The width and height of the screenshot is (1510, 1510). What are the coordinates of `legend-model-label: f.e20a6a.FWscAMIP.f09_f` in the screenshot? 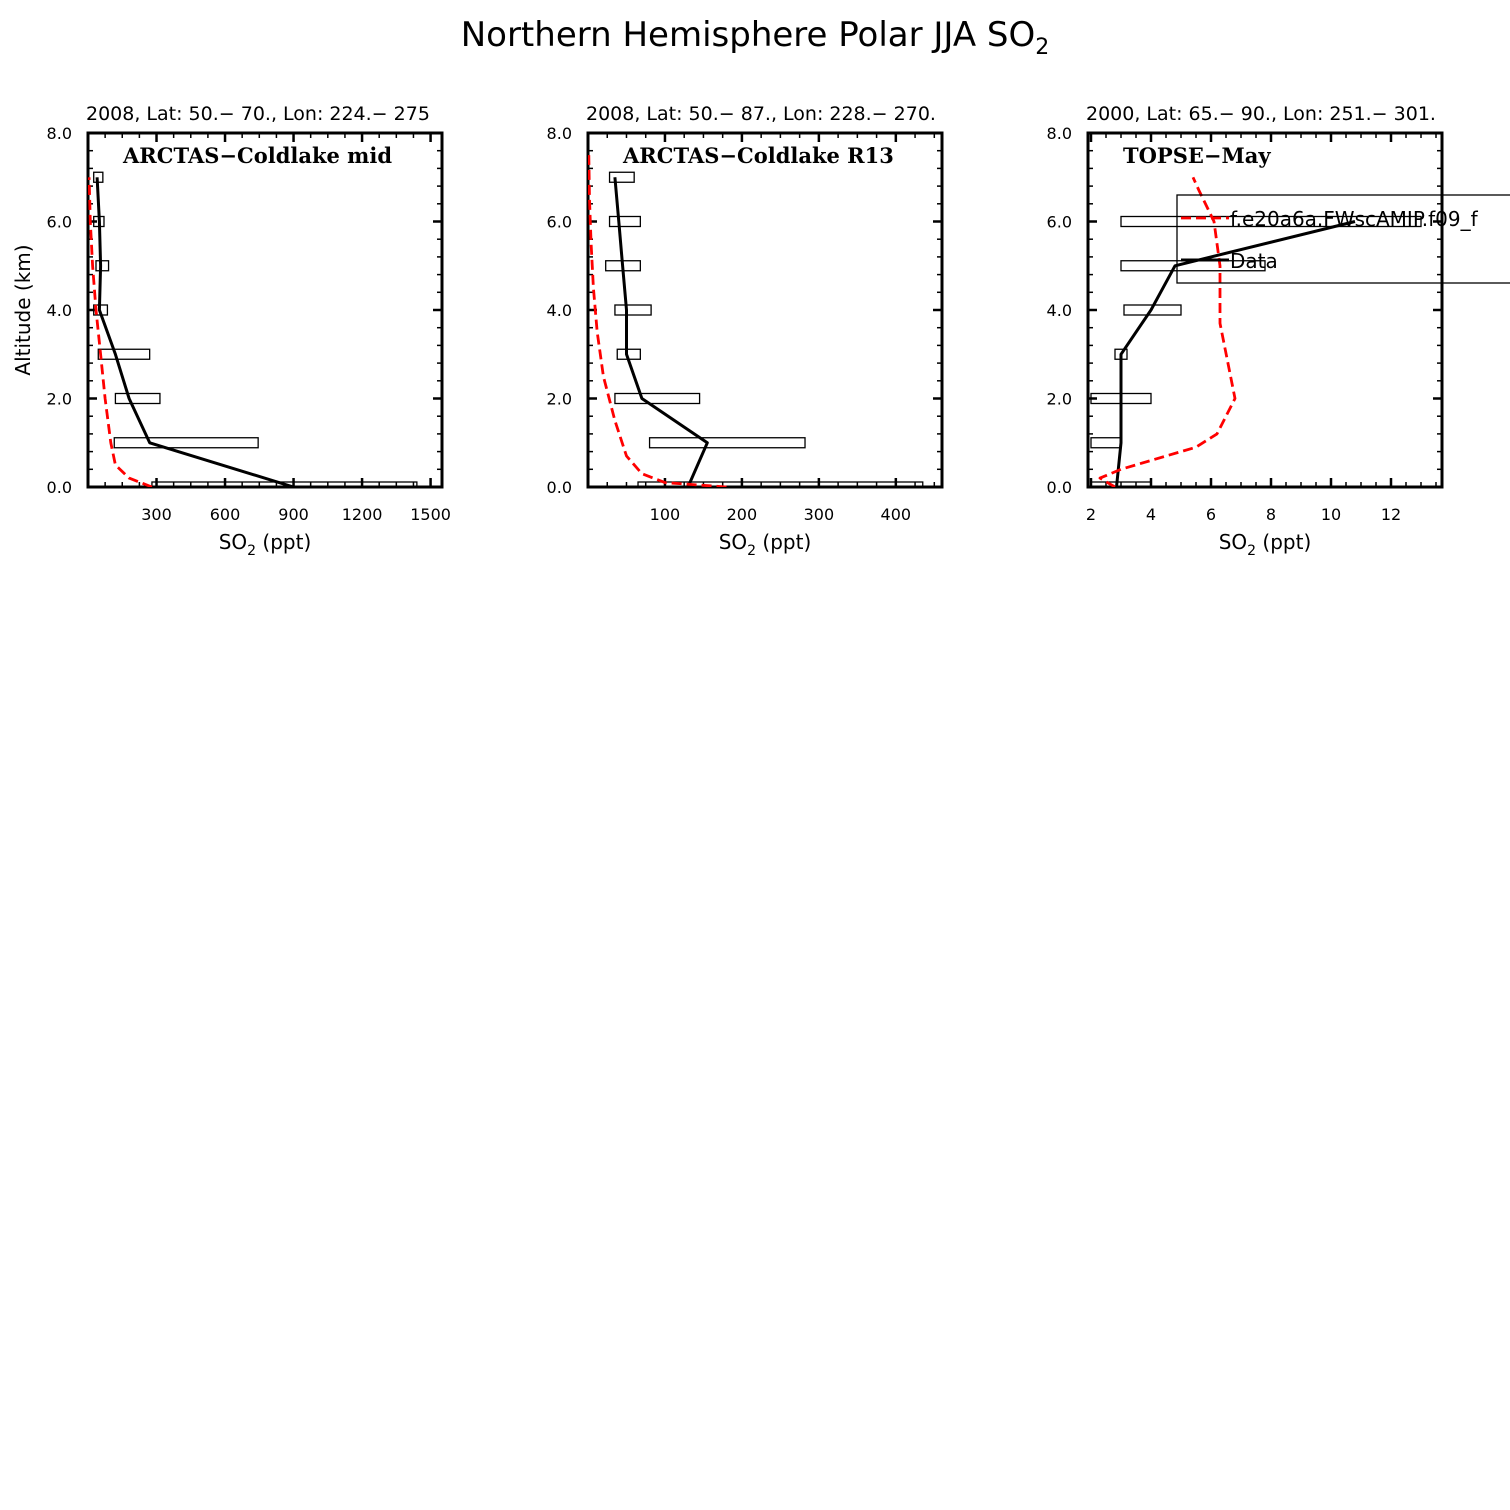 It's located at (1354, 219).